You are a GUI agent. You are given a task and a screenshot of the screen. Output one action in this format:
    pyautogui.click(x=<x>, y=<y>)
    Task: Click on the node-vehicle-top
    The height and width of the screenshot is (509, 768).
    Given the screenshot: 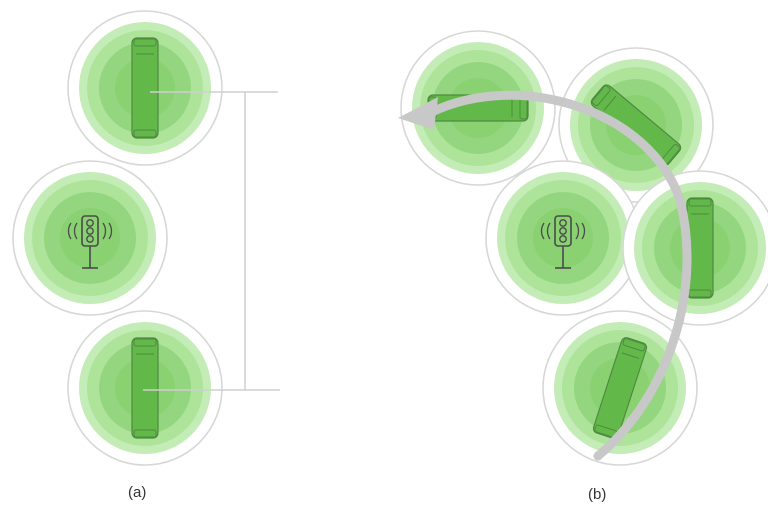 What is the action you would take?
    pyautogui.click(x=145, y=88)
    